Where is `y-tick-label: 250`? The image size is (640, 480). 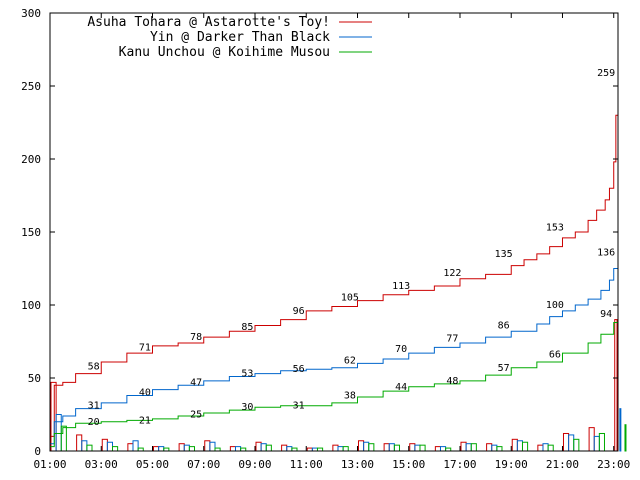
y-tick-label: 250 is located at coordinates (31, 86).